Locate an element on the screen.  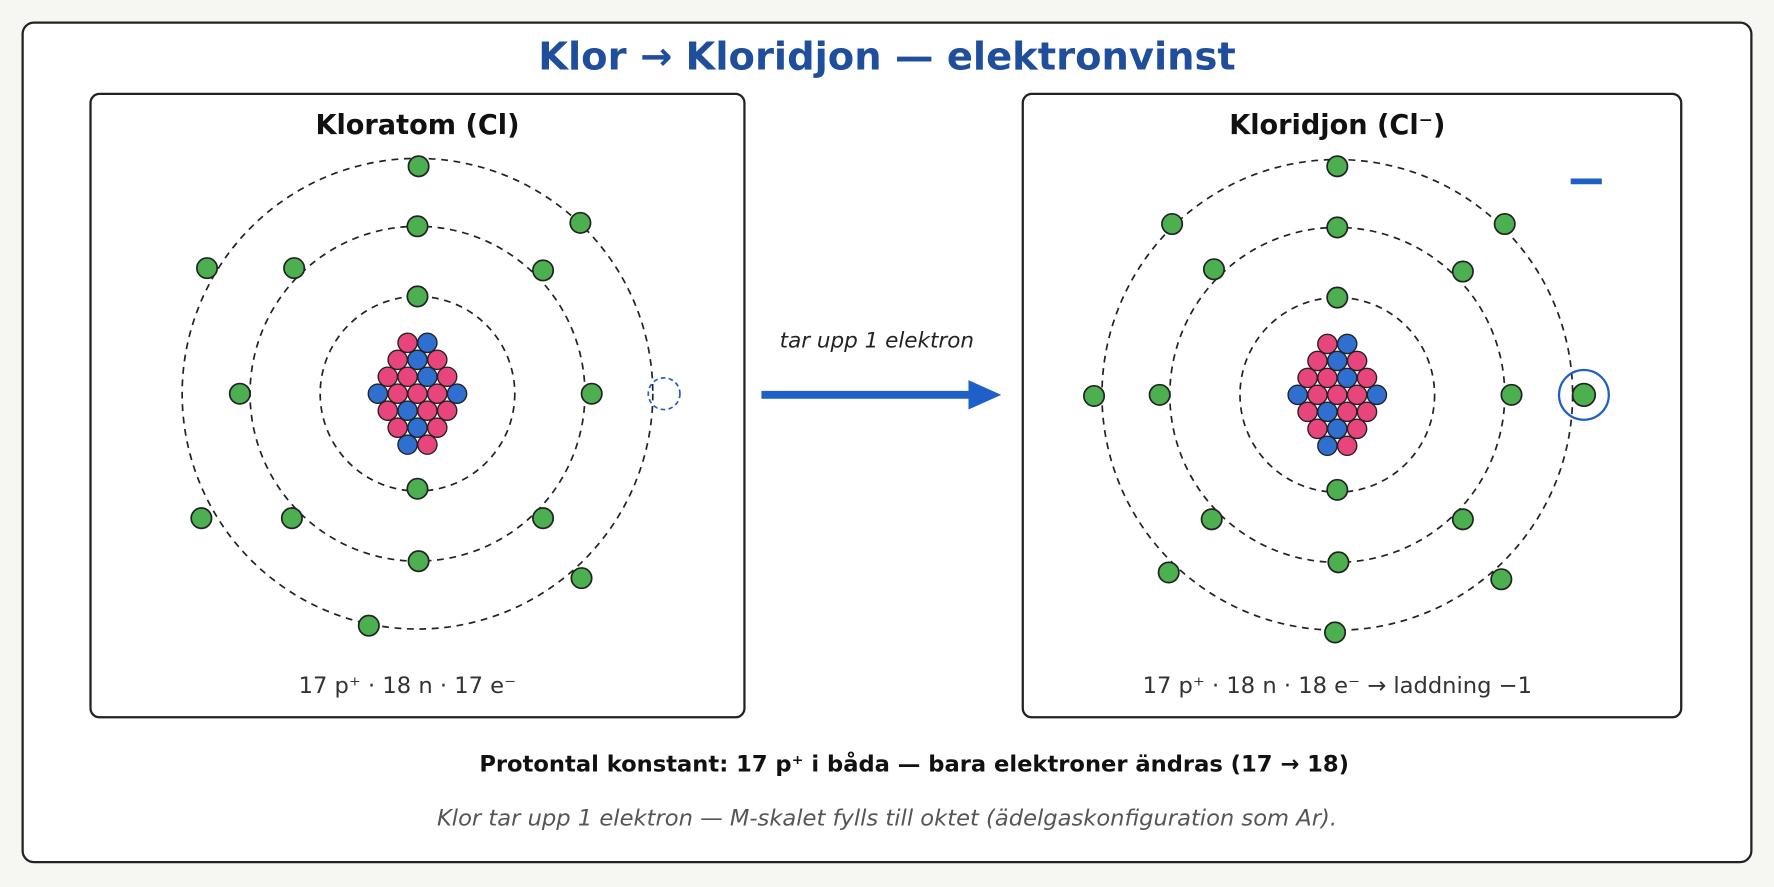
empty-slot is located at coordinates (664, 394).